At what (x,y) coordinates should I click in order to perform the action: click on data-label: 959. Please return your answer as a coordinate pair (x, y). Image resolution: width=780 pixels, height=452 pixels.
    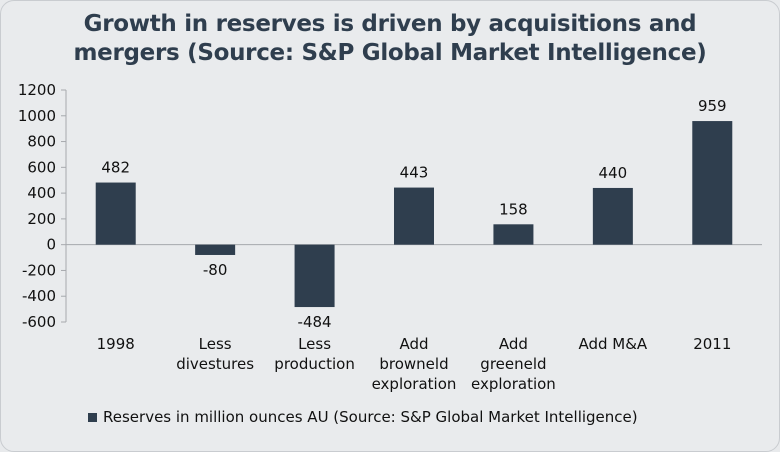
    Looking at the image, I should click on (712, 106).